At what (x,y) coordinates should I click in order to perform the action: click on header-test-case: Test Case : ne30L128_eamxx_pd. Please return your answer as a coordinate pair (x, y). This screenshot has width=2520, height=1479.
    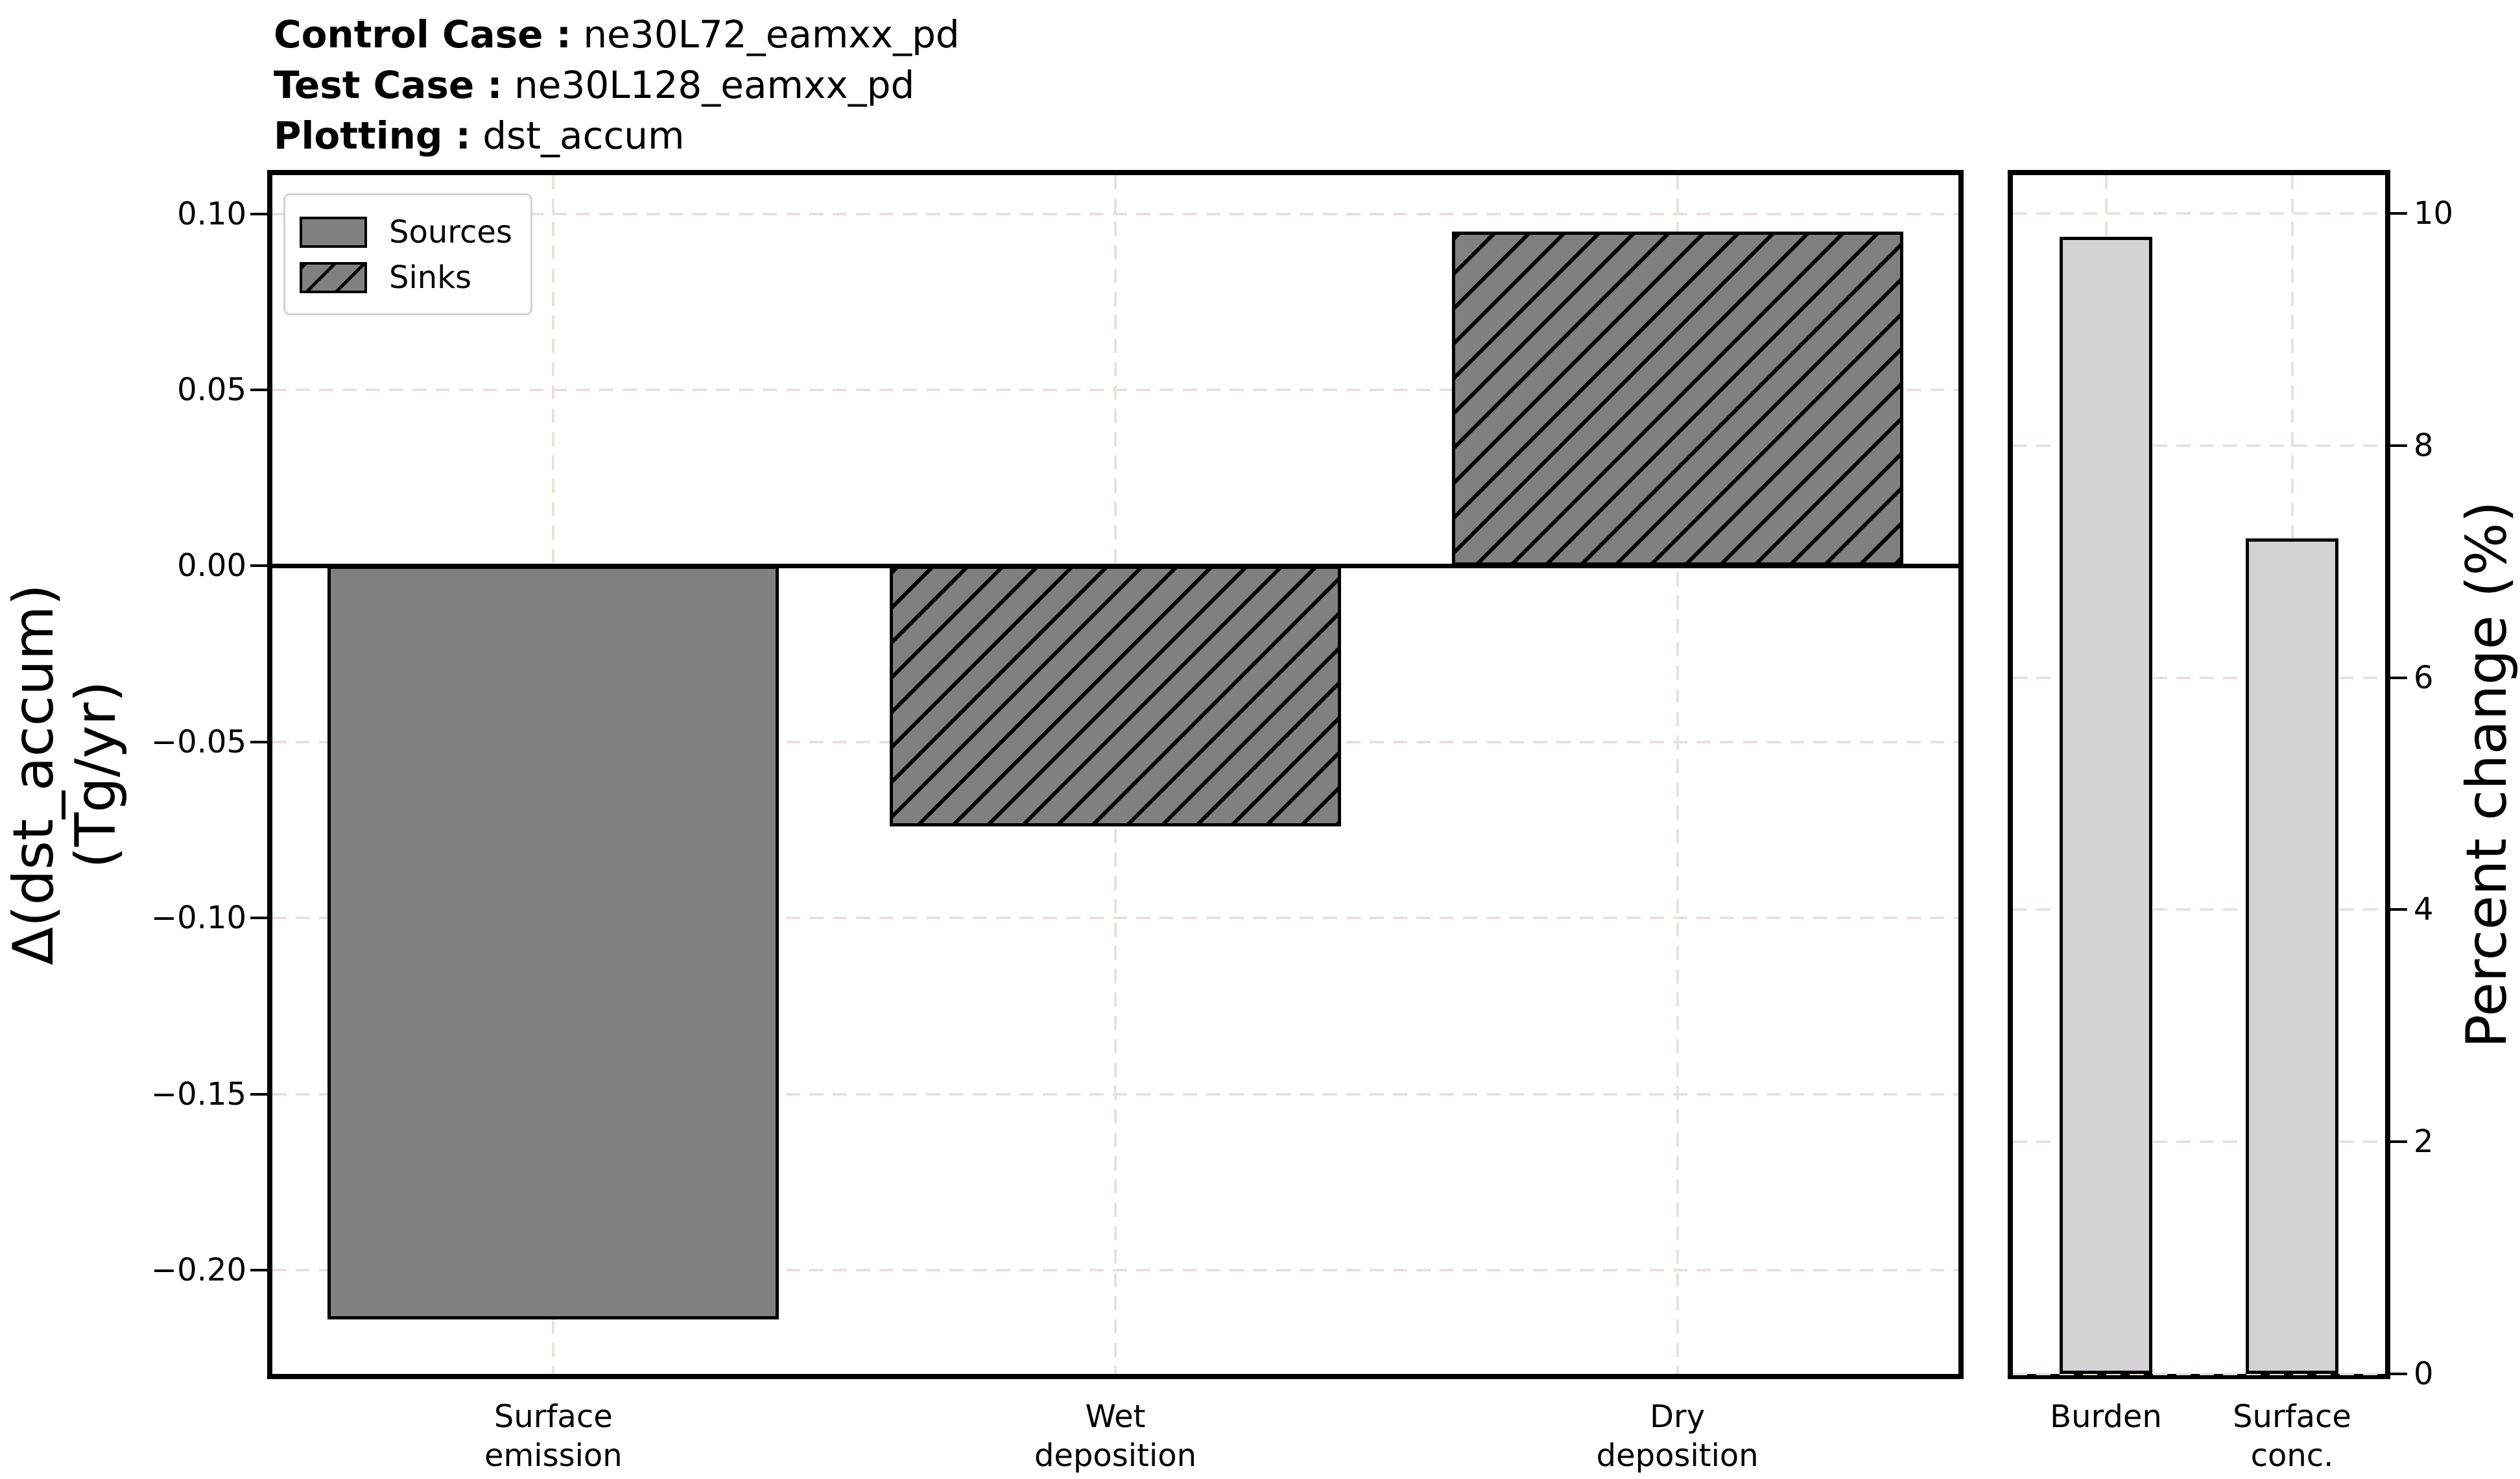
    Looking at the image, I should click on (617, 85).